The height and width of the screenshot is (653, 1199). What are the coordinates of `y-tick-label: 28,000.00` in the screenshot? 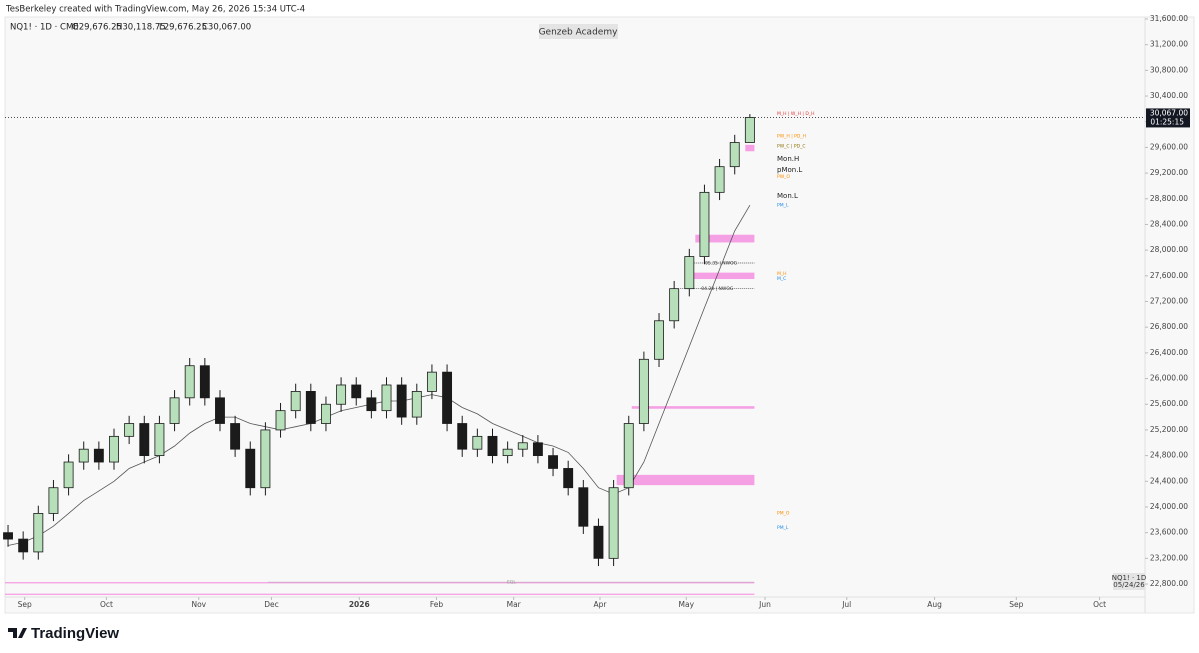 It's located at (1169, 249).